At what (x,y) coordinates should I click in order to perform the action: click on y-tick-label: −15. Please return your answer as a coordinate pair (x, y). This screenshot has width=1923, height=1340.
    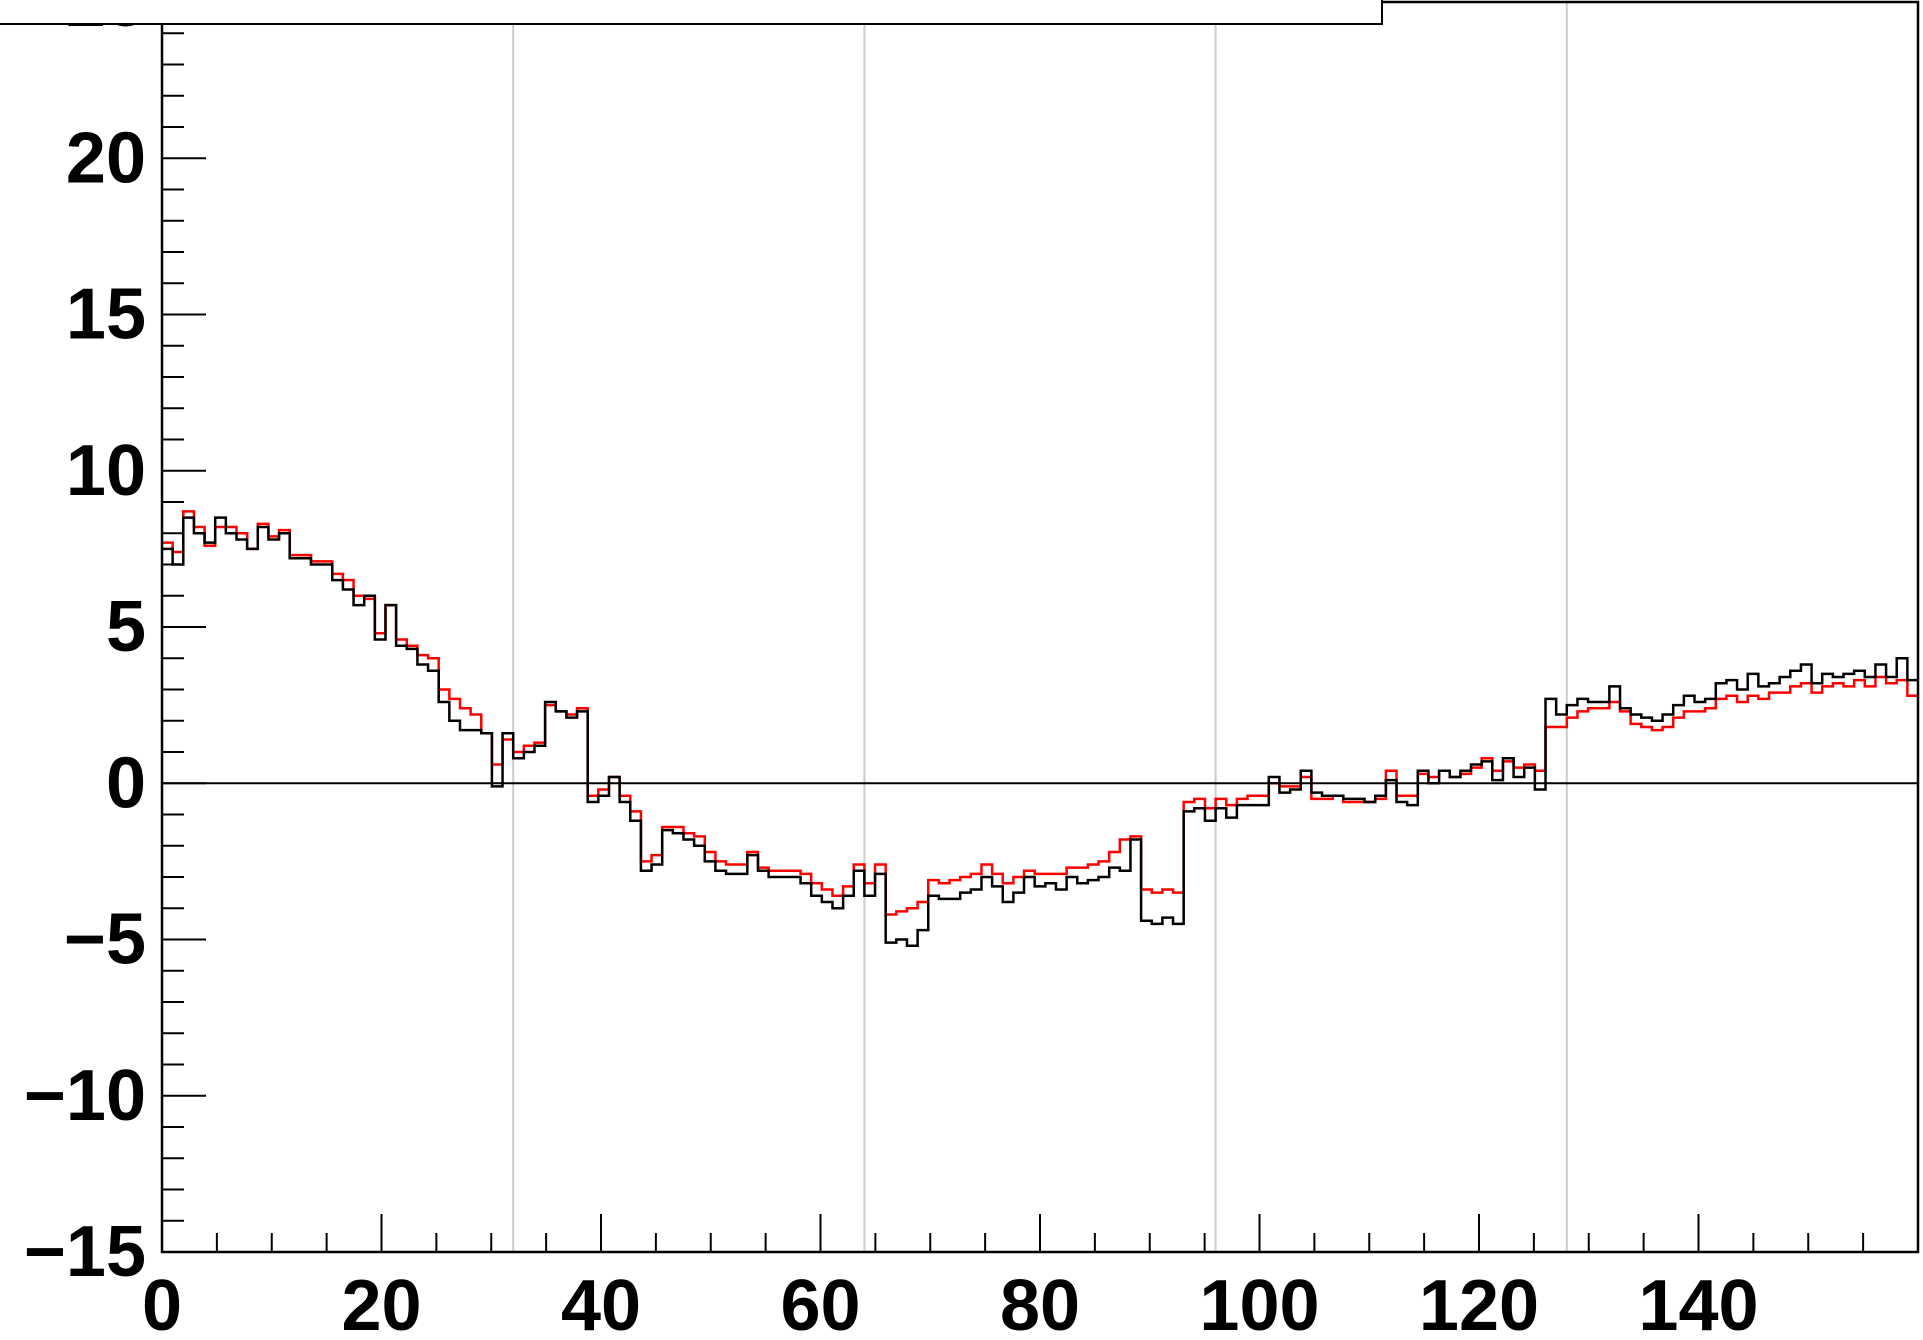
    Looking at the image, I should click on (85, 1252).